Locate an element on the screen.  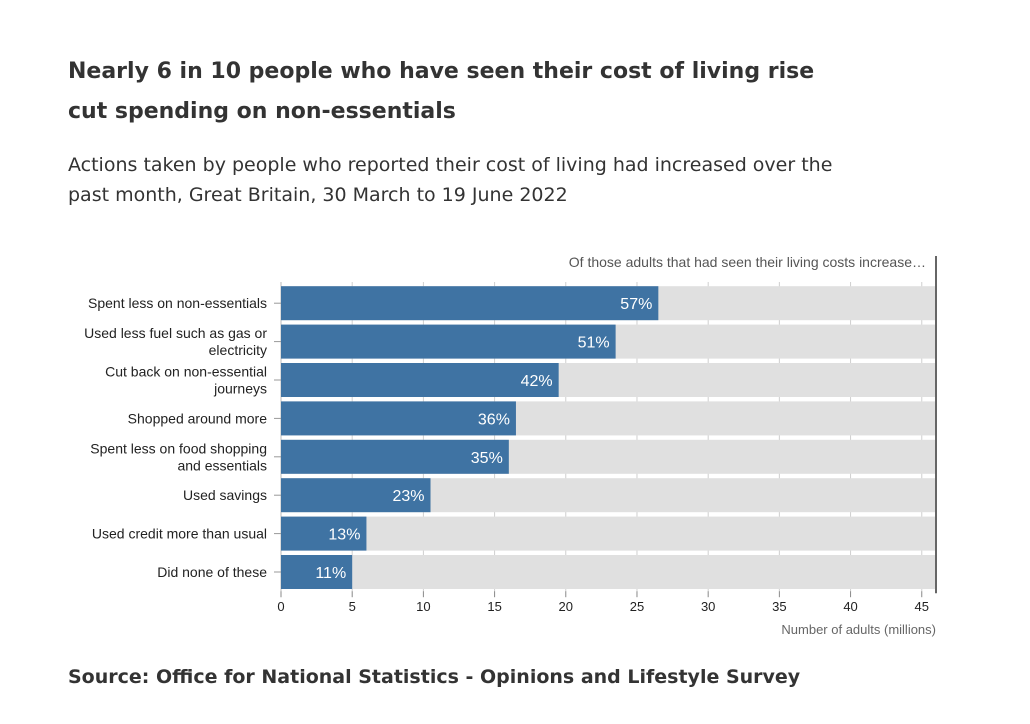
category-label: Spent less on non-essentials is located at coordinates (177, 303).